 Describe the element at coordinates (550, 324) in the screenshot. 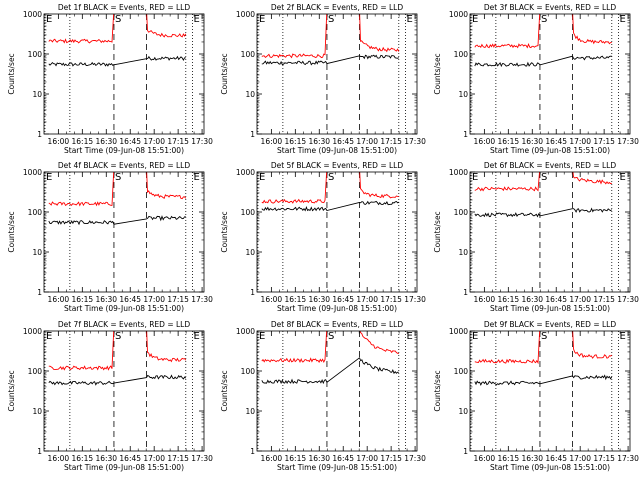

I see `panel-title: Det 9f BLACK = Events, RED = LLD` at that location.